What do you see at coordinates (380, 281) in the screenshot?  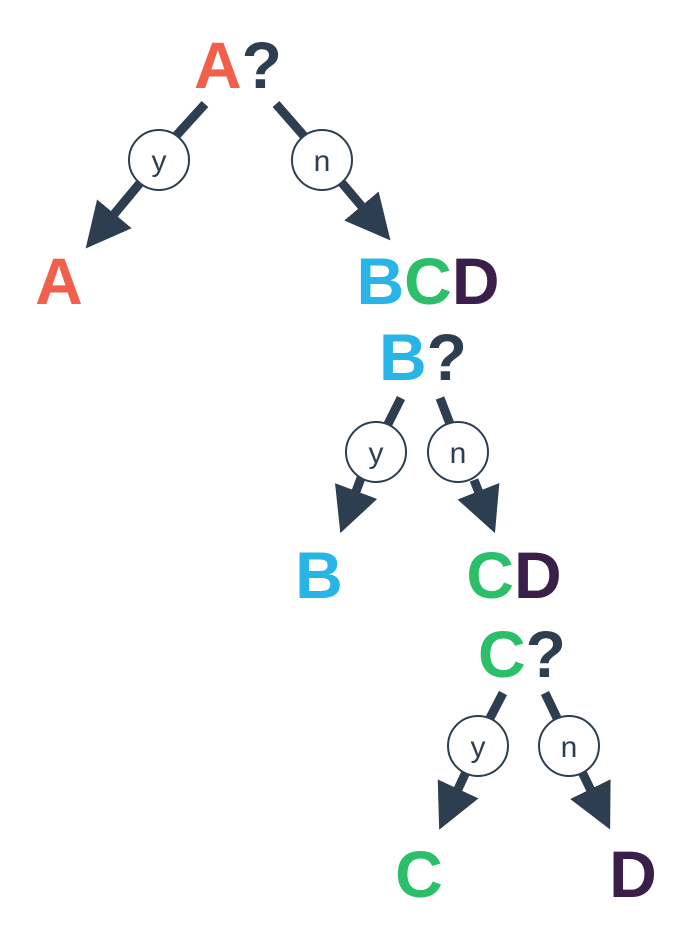 I see `set-letter-b: B` at bounding box center [380, 281].